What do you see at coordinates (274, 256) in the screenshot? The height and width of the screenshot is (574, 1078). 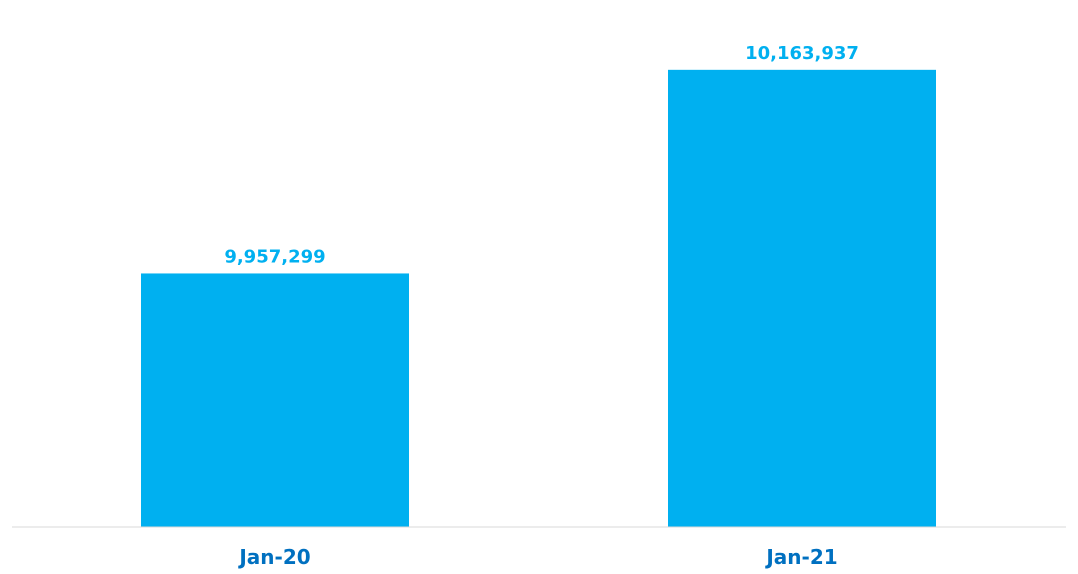 I see `value-label-jan-20: 9,957,299` at bounding box center [274, 256].